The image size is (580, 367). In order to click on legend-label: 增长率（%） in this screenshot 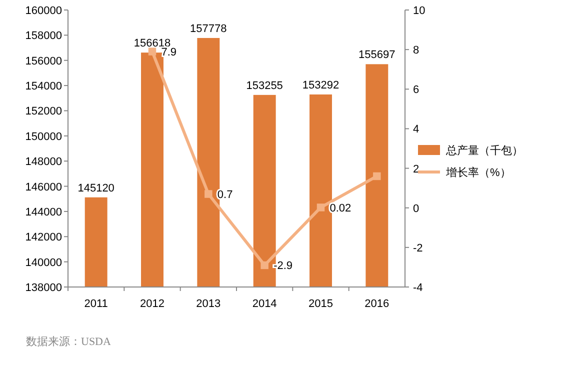, I will do `click(478, 172)`.